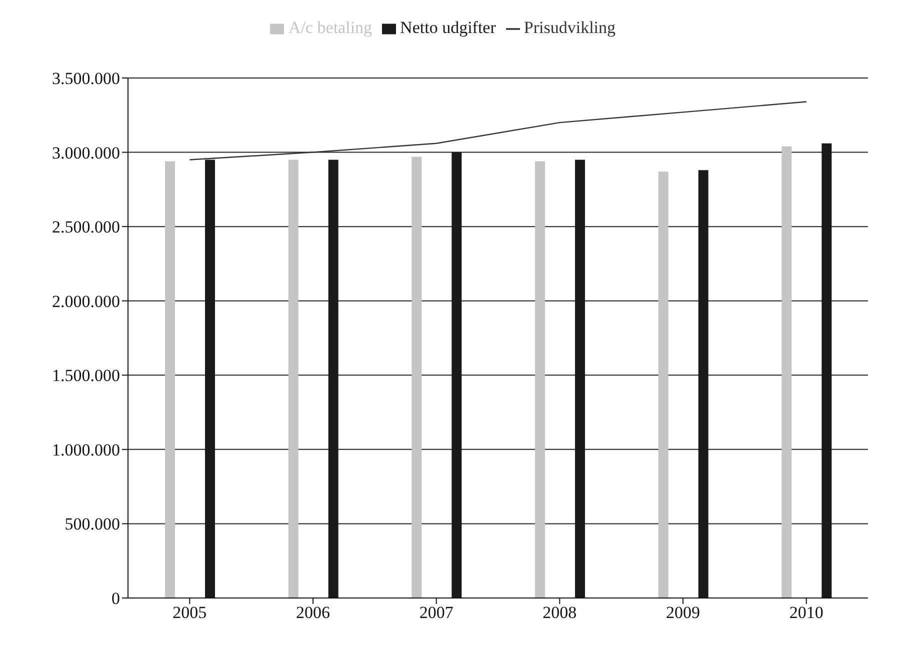 The height and width of the screenshot is (659, 898). What do you see at coordinates (436, 612) in the screenshot?
I see `x-tick-label: 2007` at bounding box center [436, 612].